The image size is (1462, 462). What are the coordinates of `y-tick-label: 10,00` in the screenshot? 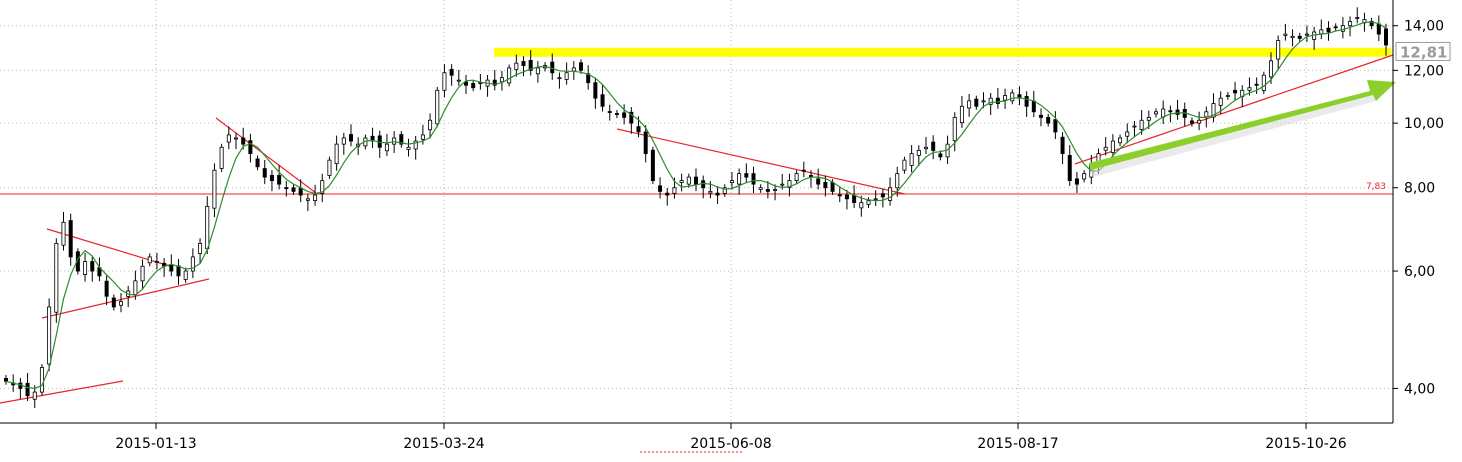 It's located at (1424, 124).